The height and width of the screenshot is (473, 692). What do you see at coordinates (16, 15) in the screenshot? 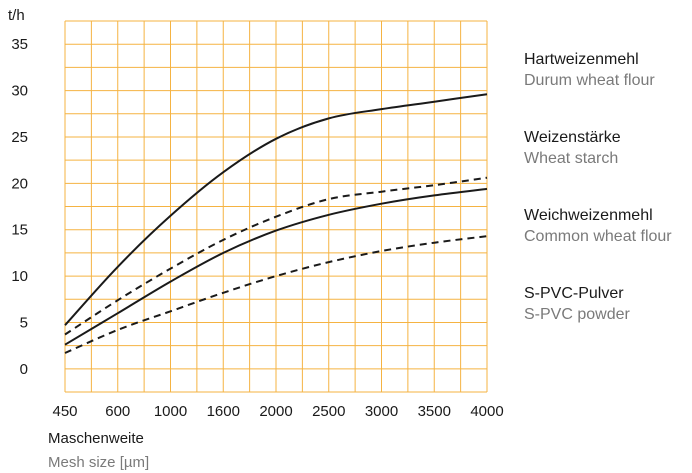
I see `y-axis-unit-label: t/h` at bounding box center [16, 15].